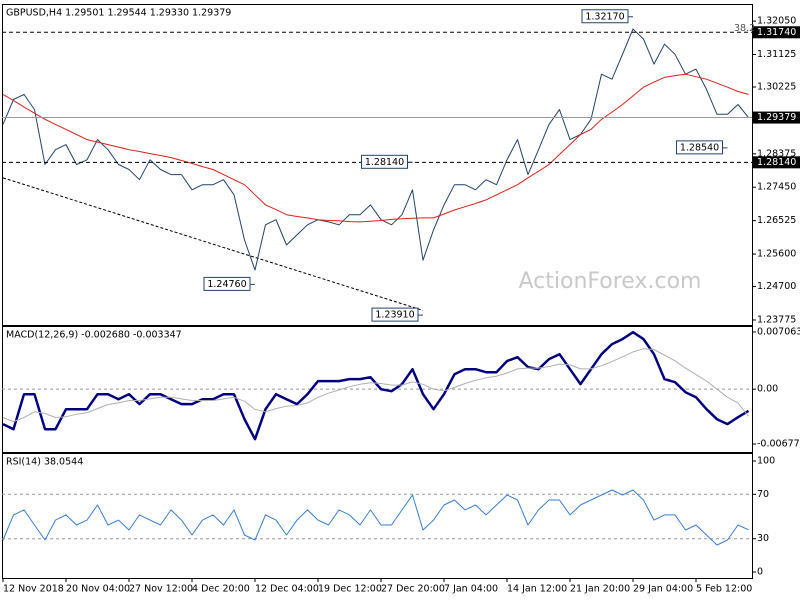 The height and width of the screenshot is (600, 800). I want to click on x-tick-label: 27 Nov 12:00, so click(161, 589).